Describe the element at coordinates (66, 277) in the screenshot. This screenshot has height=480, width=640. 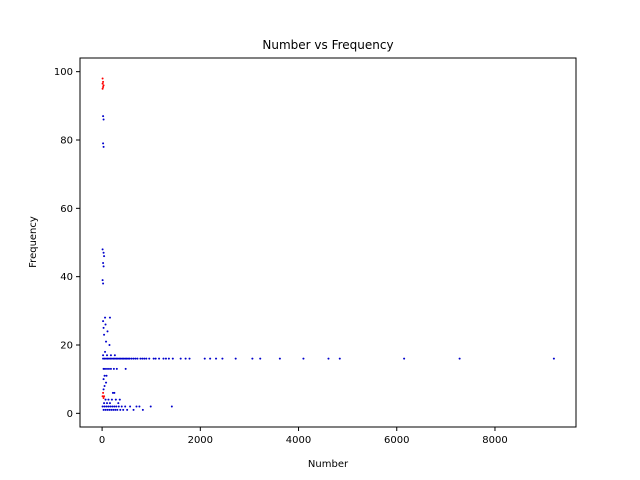
I see `y-tick-label: 40` at that location.